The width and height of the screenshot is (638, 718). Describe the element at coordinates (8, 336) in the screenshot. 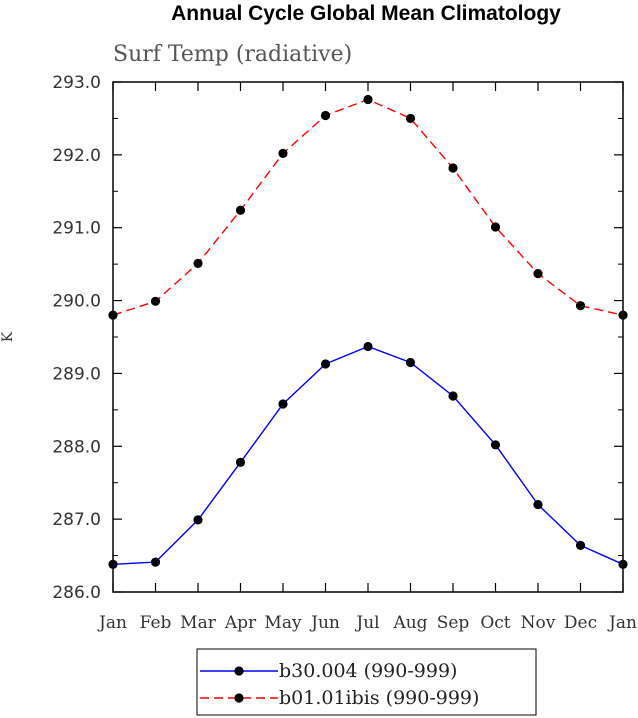

I see `y-axis-label: K` at that location.